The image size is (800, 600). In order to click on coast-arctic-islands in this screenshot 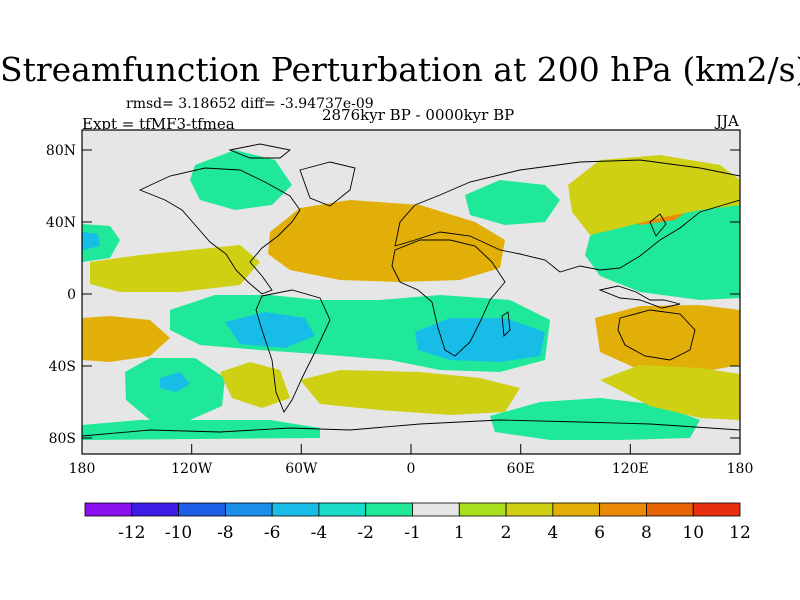, I will do `click(260, 151)`.